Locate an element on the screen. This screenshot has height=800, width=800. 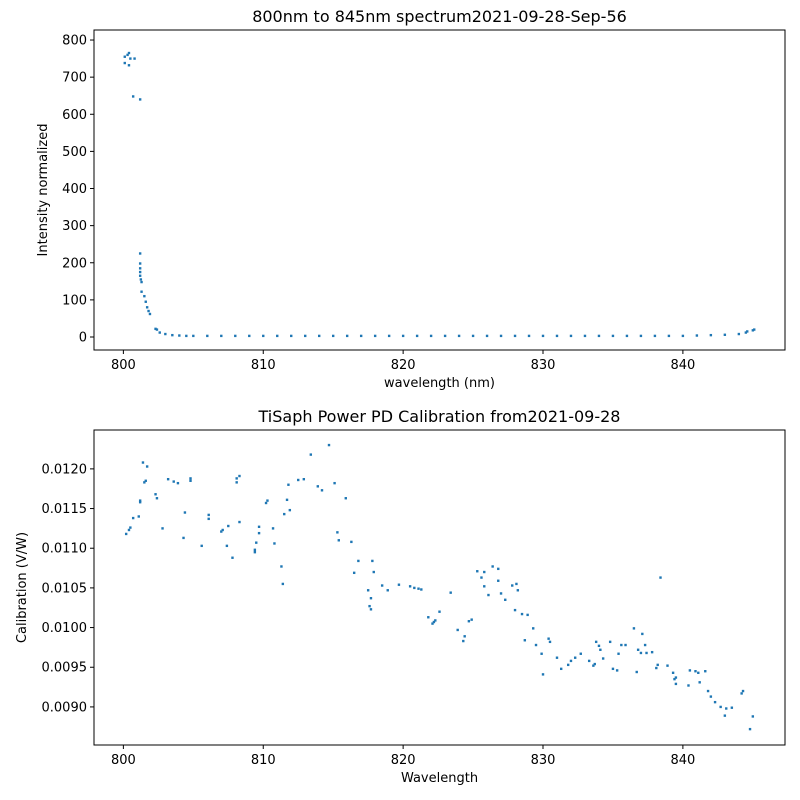
y-tick-label: 0.0090 is located at coordinates (65, 707).